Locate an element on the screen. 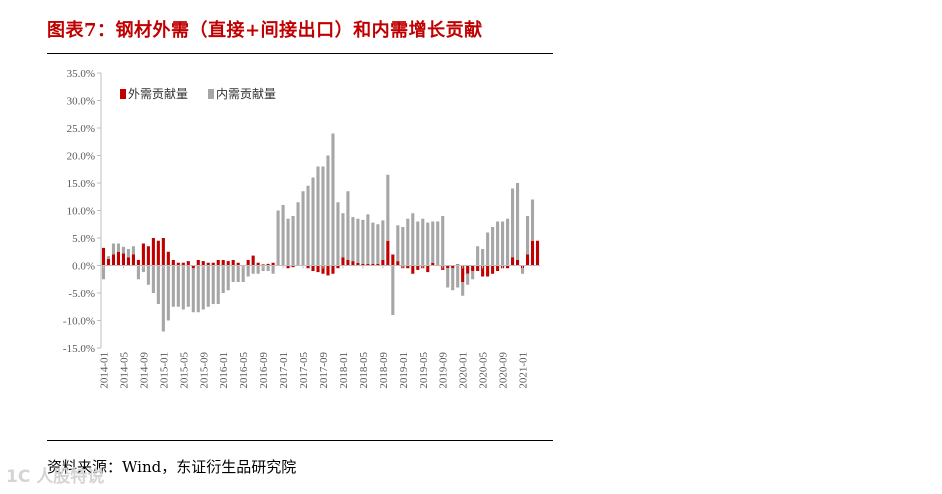 This screenshot has width=942, height=494. x-tick-label: 2019-05 is located at coordinates (424, 370).